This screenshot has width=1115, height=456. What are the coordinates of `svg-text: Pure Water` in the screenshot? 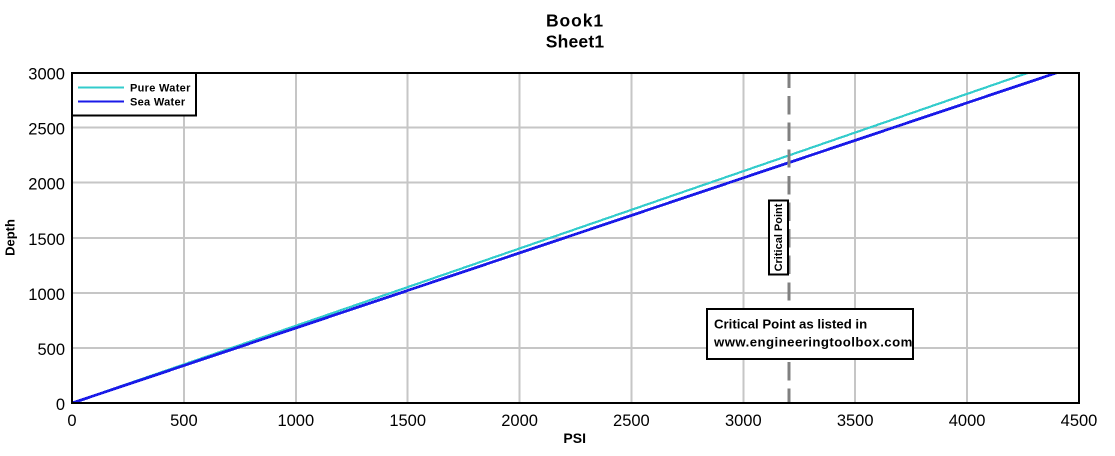 It's located at (160, 89).